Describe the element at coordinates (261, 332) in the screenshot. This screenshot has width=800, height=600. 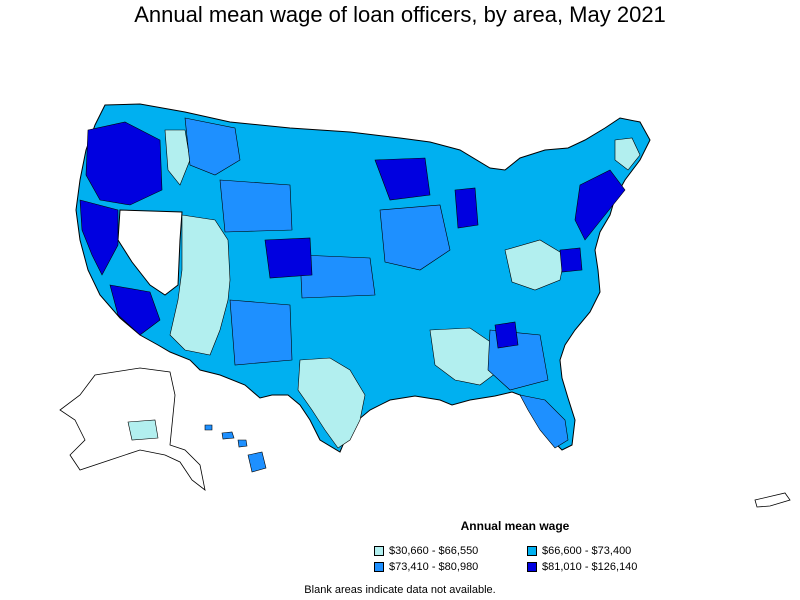
I see `region-new-mexico` at that location.